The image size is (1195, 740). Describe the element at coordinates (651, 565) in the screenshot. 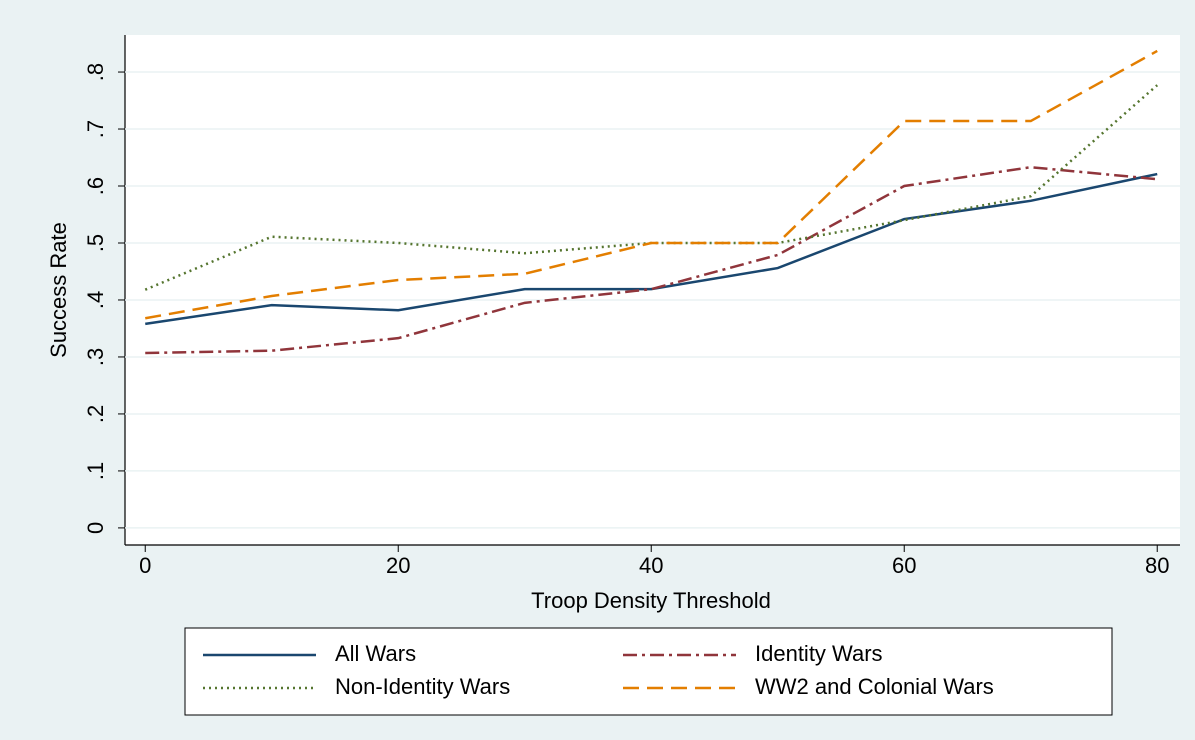

I see `x-tick-label: 40` at that location.